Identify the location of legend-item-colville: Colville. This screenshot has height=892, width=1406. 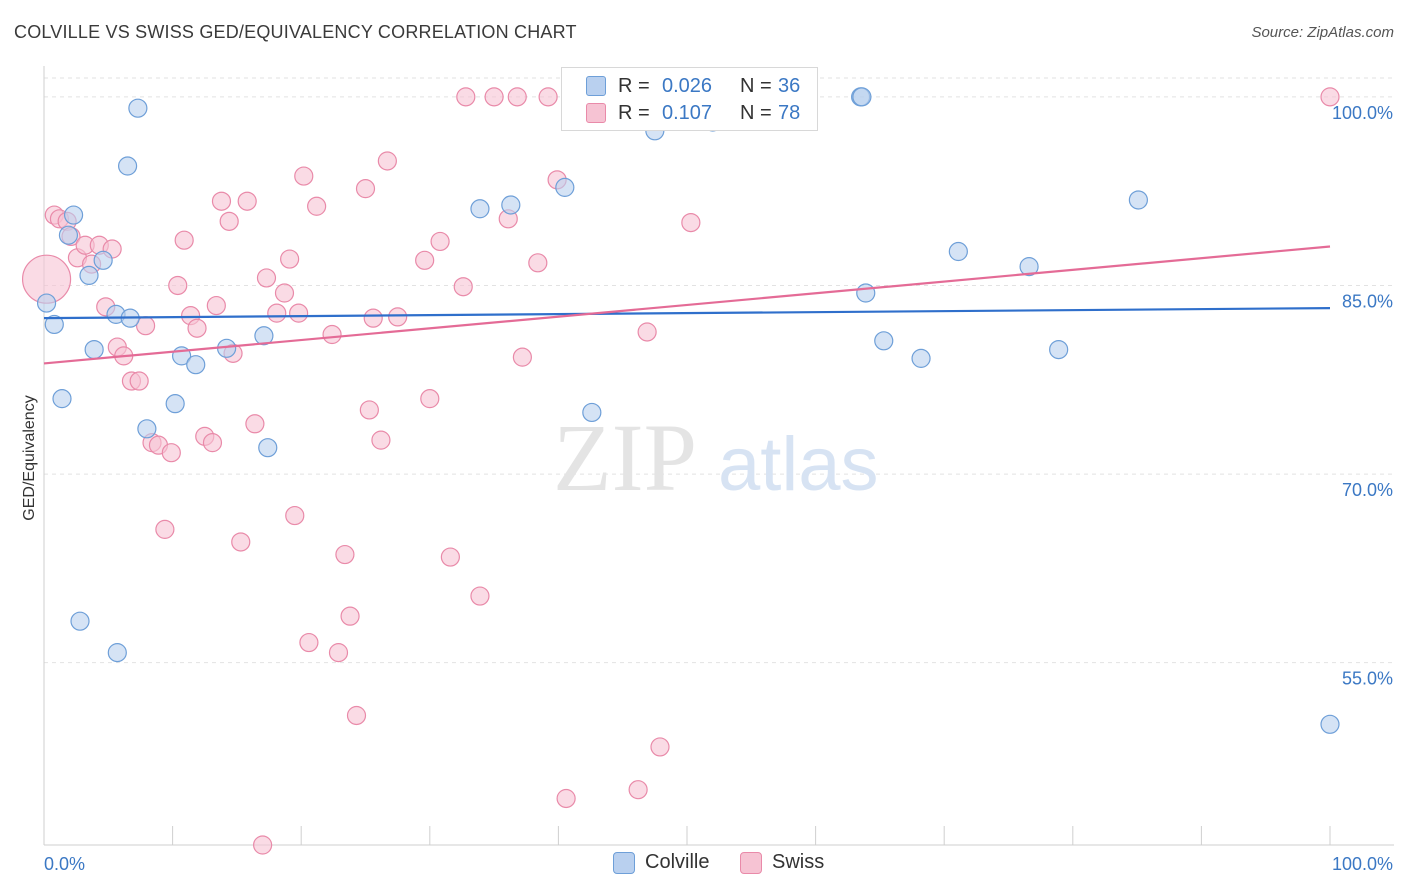
(661, 862).